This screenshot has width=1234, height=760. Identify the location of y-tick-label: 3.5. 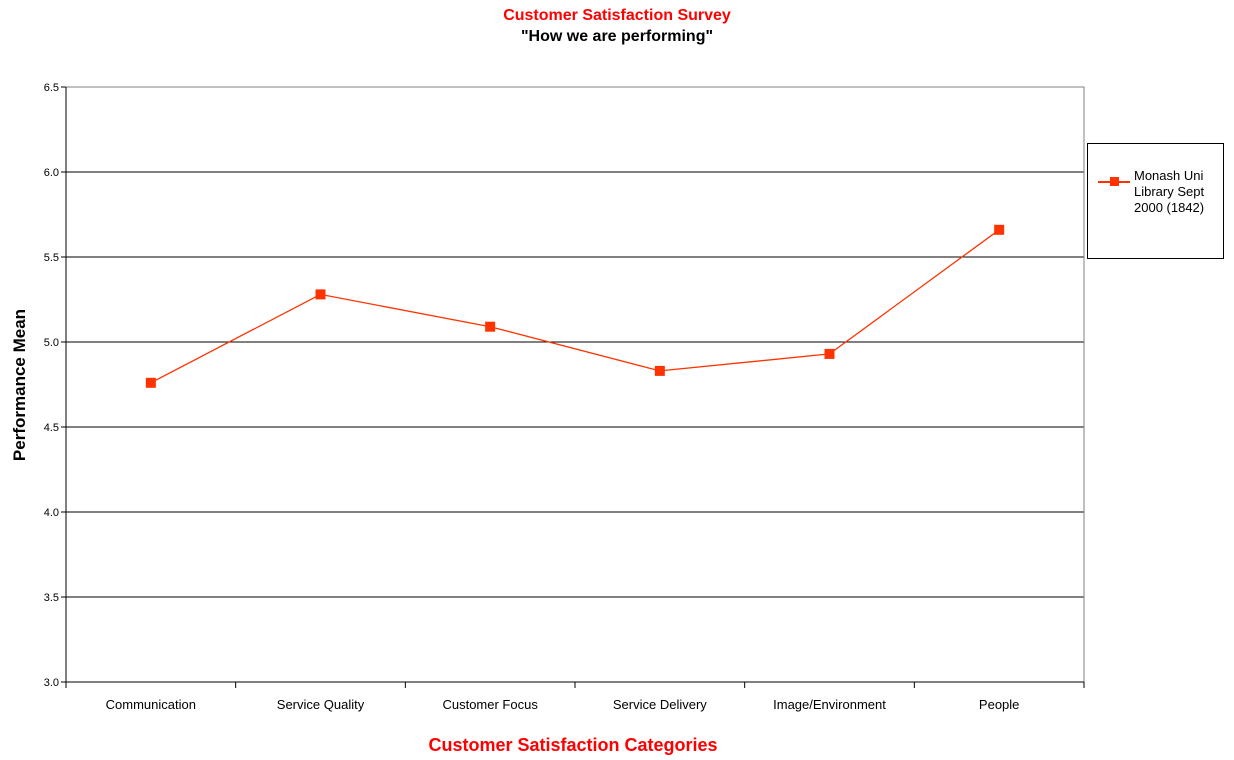
(51, 598).